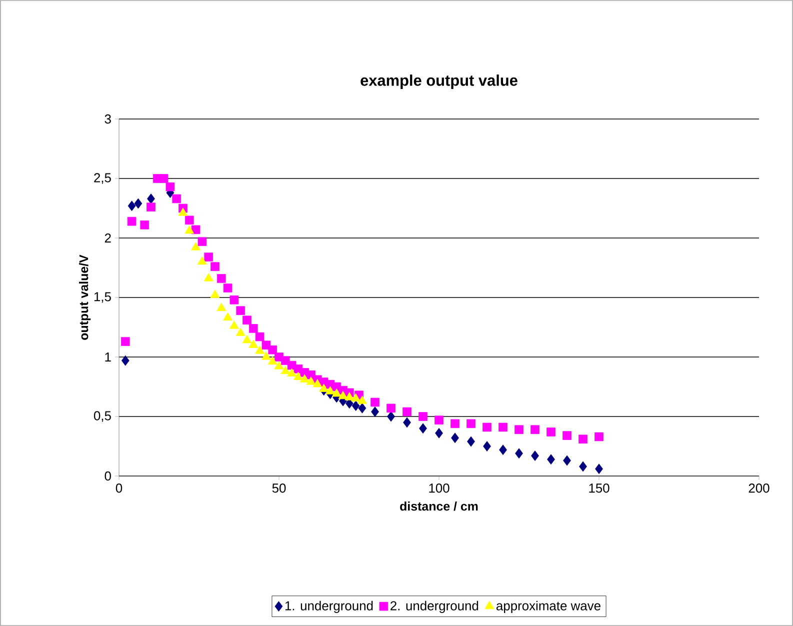  Describe the element at coordinates (599, 488) in the screenshot. I see `x-tick-label: 150` at that location.